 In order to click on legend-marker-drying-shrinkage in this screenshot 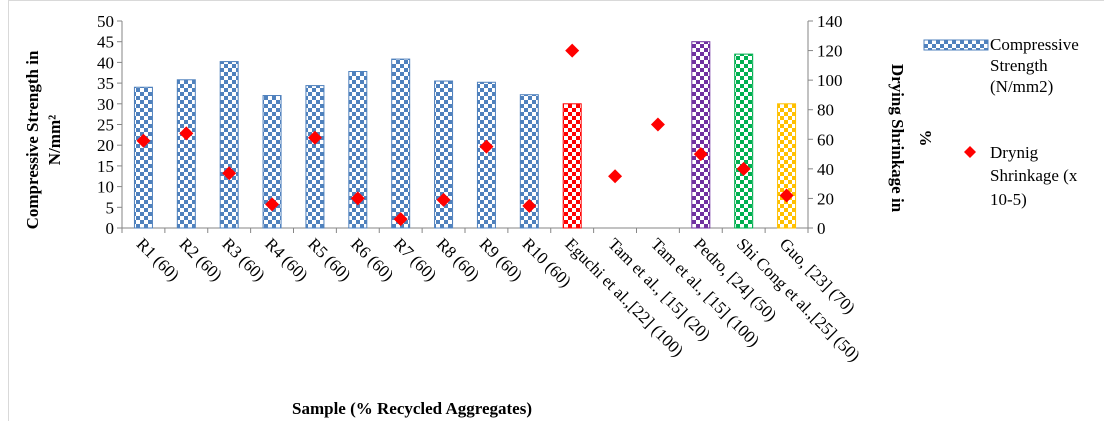, I will do `click(970, 152)`.